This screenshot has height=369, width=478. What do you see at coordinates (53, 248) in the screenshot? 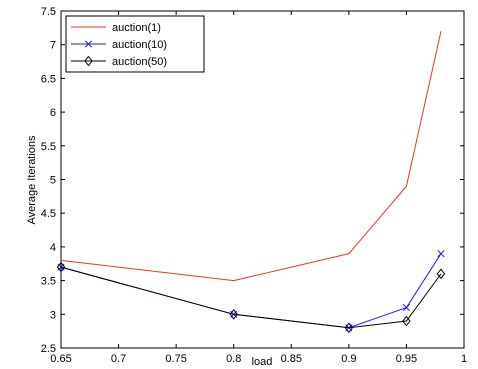
I see `y-tick-label: 4` at bounding box center [53, 248].